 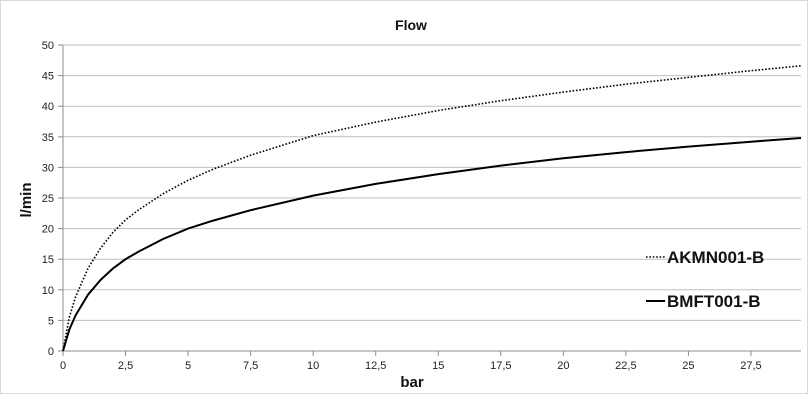 I want to click on y-tick-label: 30, so click(x=48, y=168).